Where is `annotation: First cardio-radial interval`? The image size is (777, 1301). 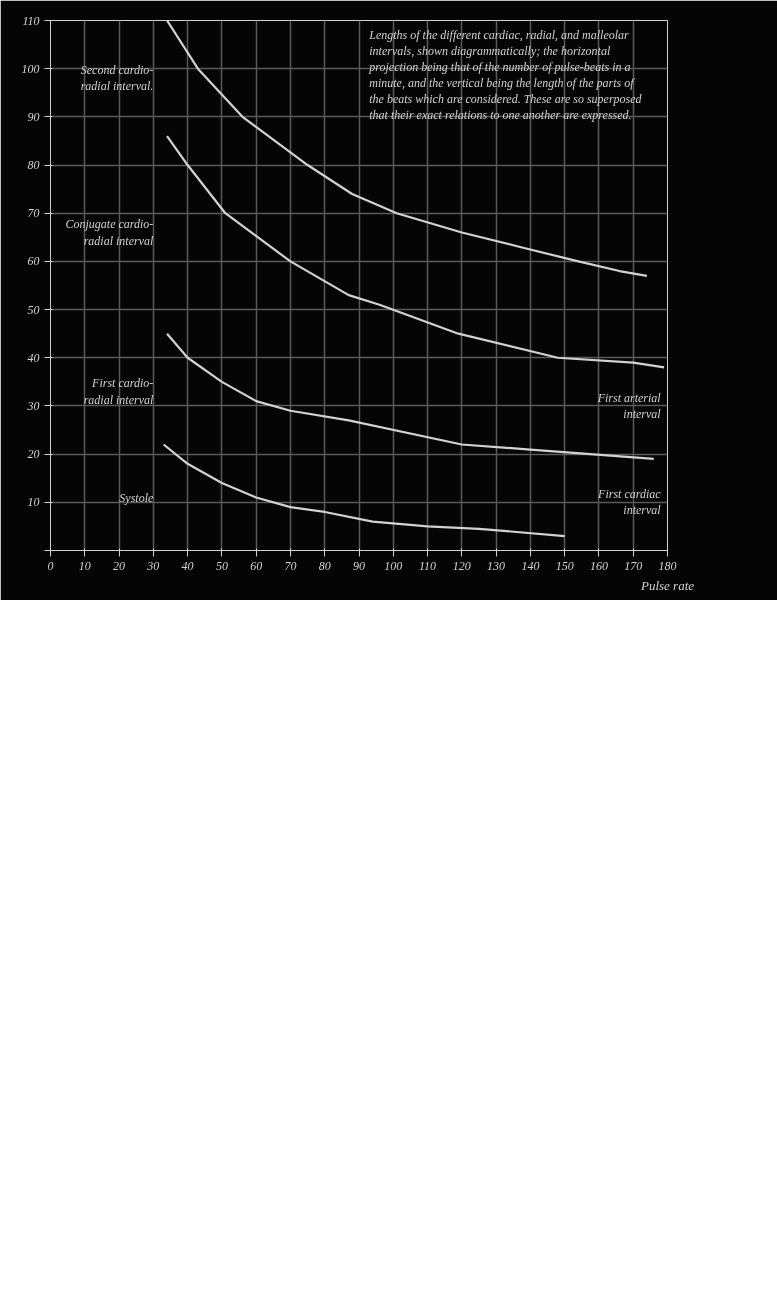 annotation: First cardio-radial interval is located at coordinates (118, 391).